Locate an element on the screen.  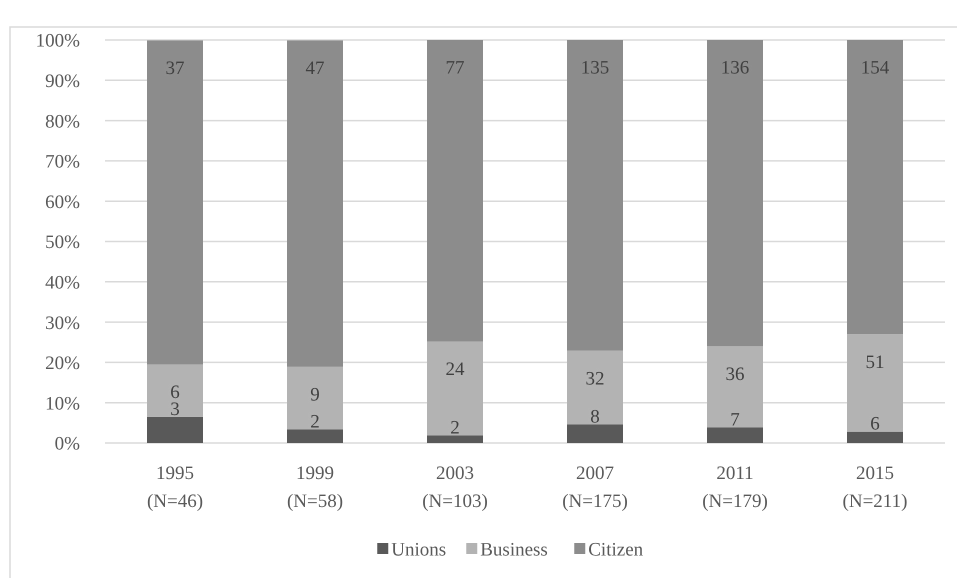
annotation: 51 is located at coordinates (875, 362).